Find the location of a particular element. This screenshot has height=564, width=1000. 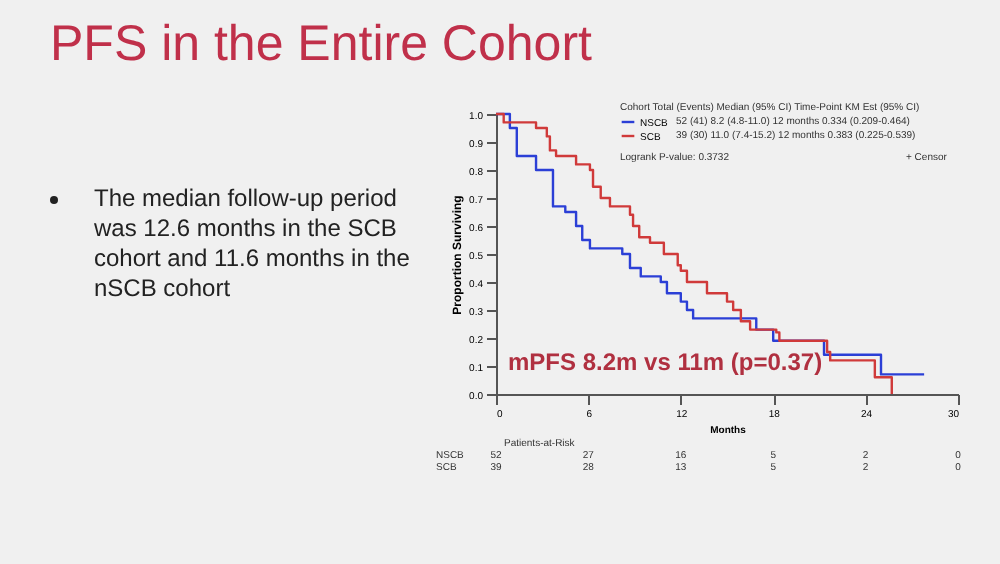

text: The median follow-up period was 12.6 months in the SCB cohort and 11.6 months in the nSCB cohort is located at coordinates (252, 244).